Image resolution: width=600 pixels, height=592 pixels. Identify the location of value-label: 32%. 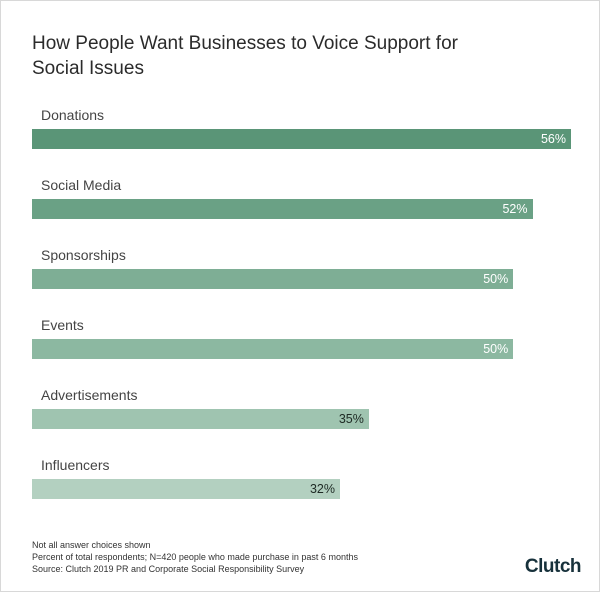
(322, 489).